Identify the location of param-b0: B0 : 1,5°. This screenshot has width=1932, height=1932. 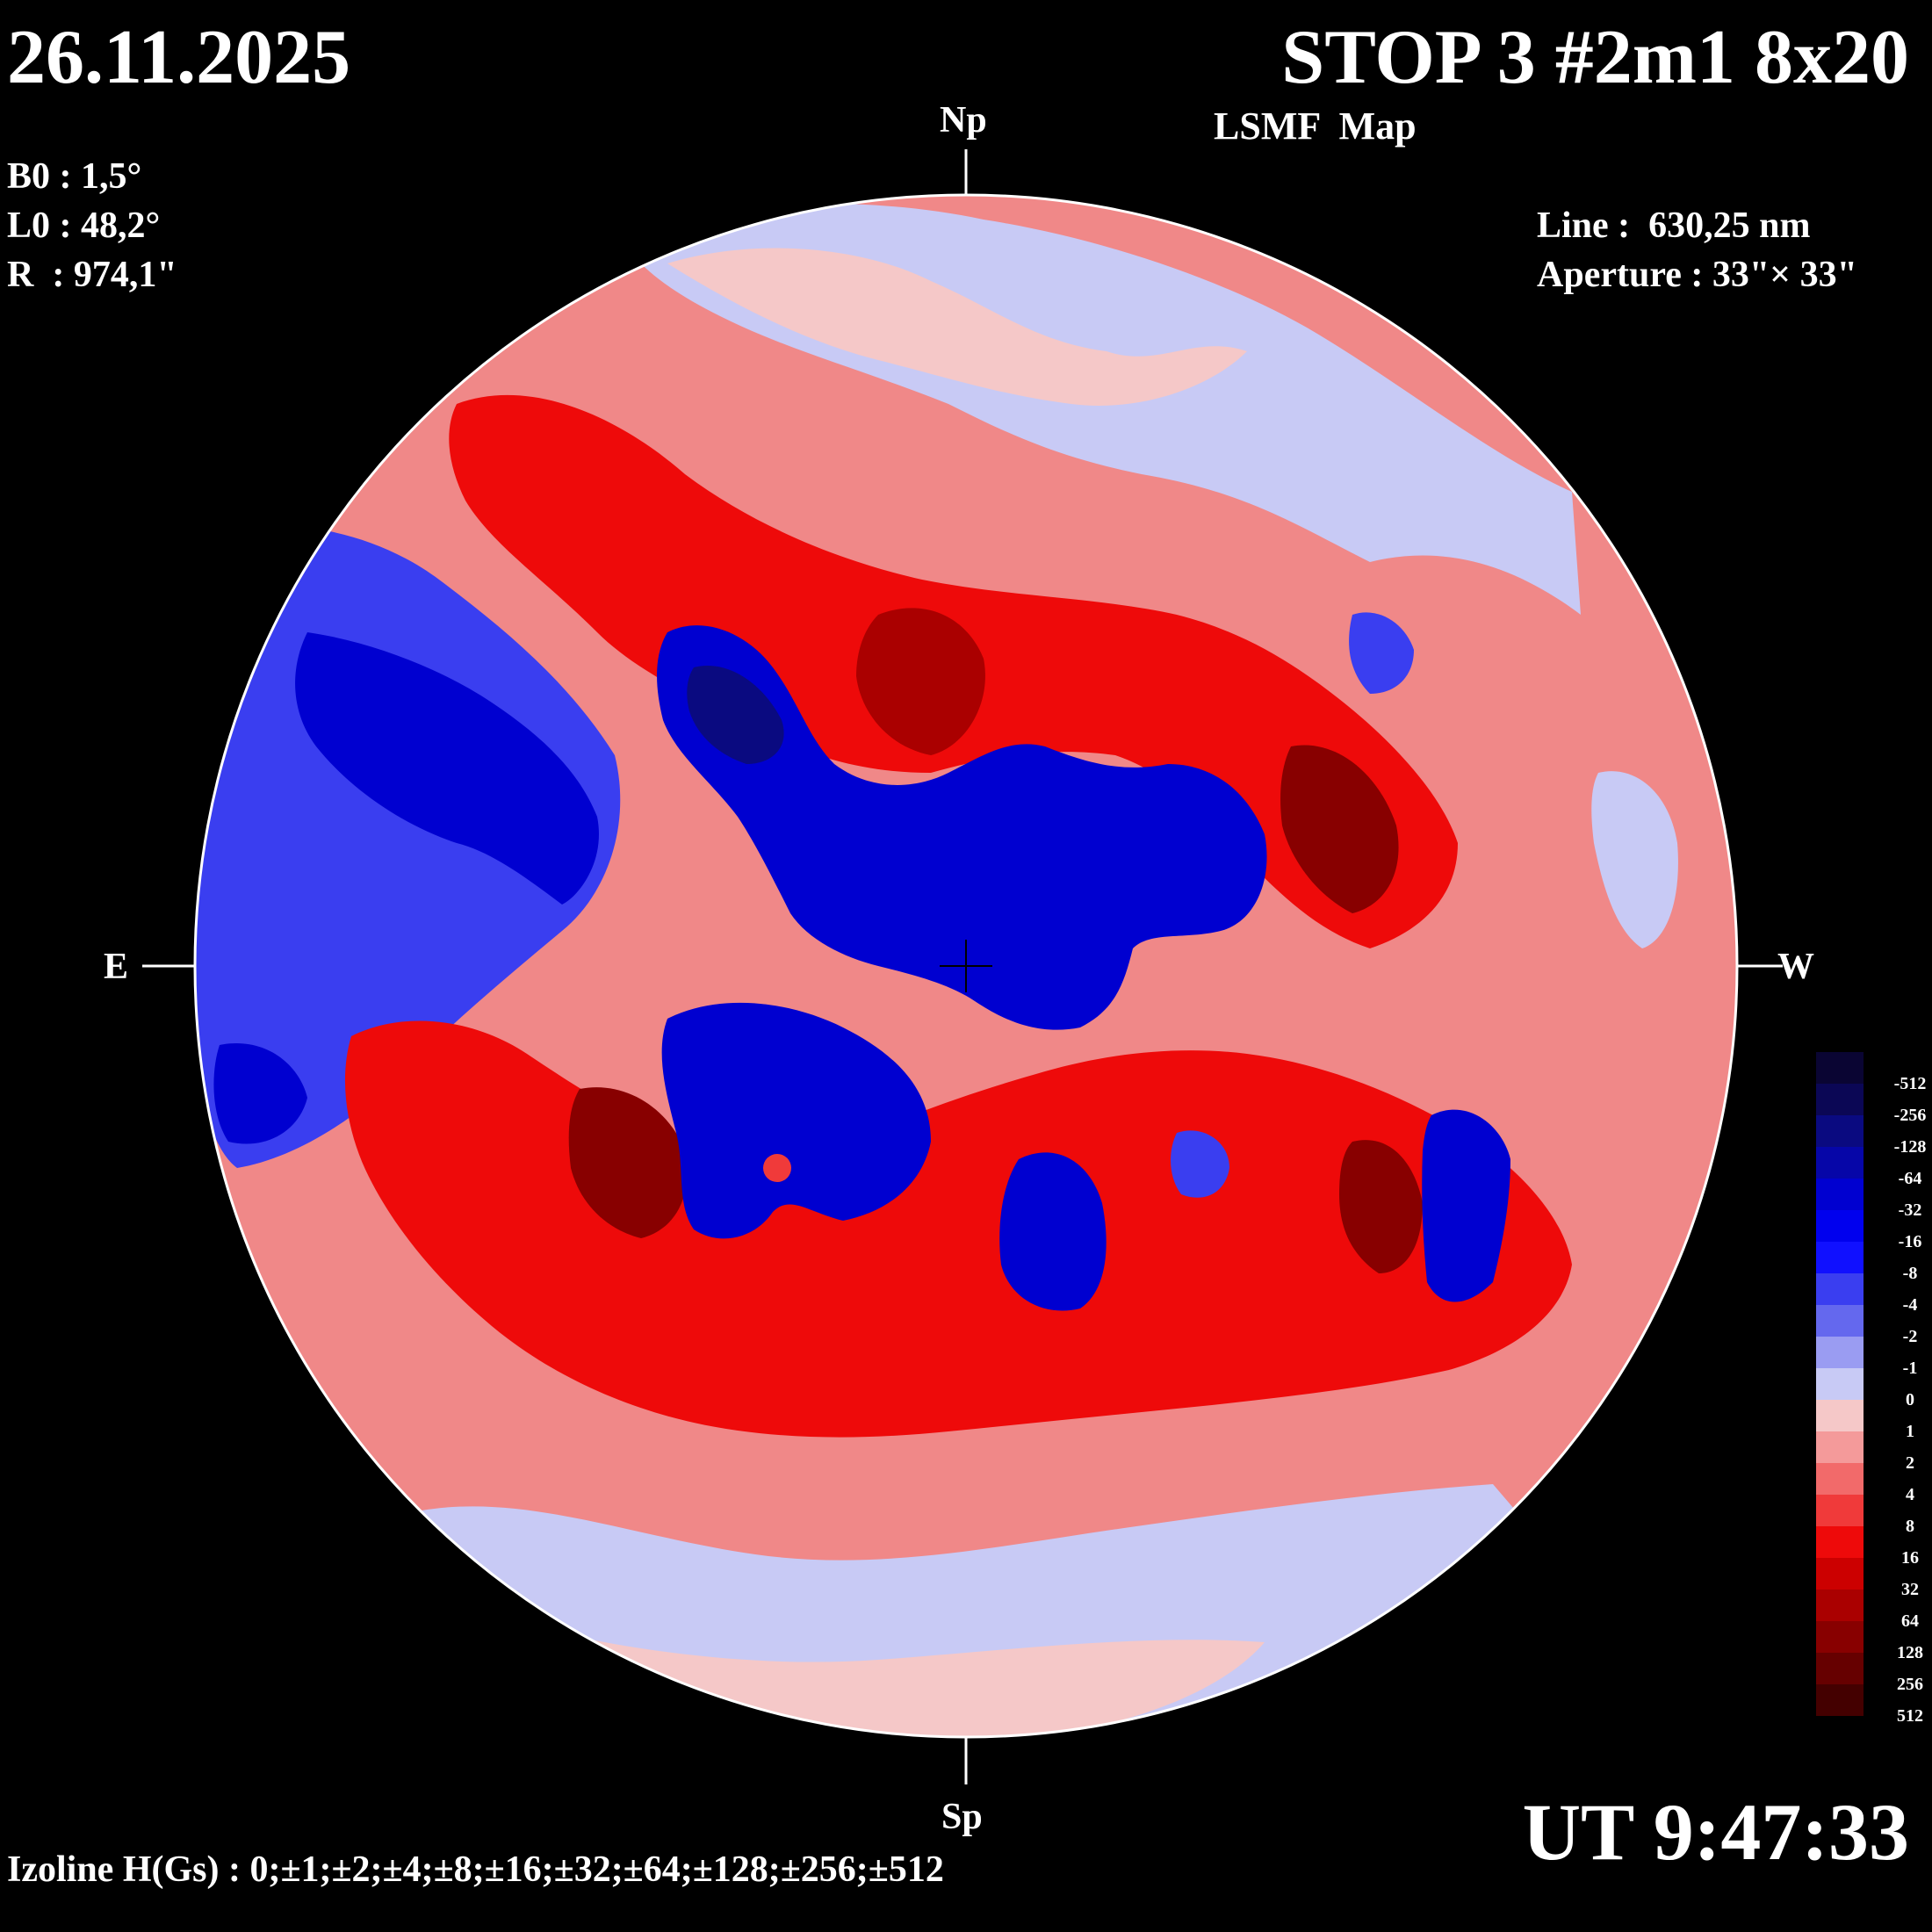
(74, 176).